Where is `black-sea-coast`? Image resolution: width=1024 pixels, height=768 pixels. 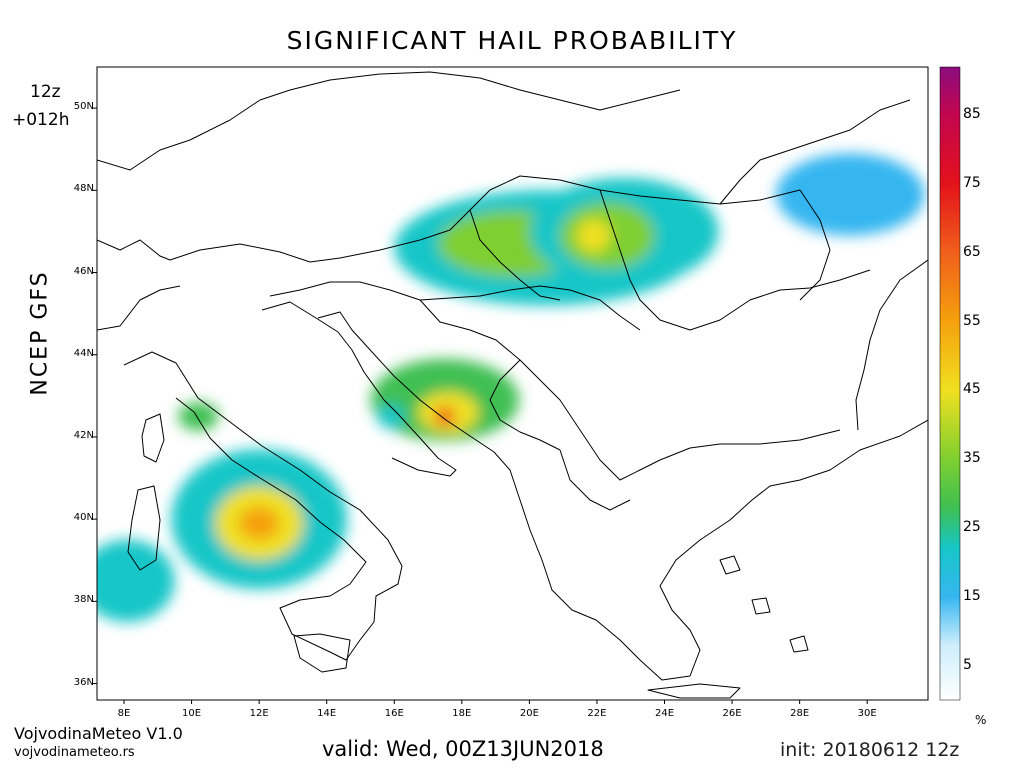
black-sea-coast is located at coordinates (891, 345).